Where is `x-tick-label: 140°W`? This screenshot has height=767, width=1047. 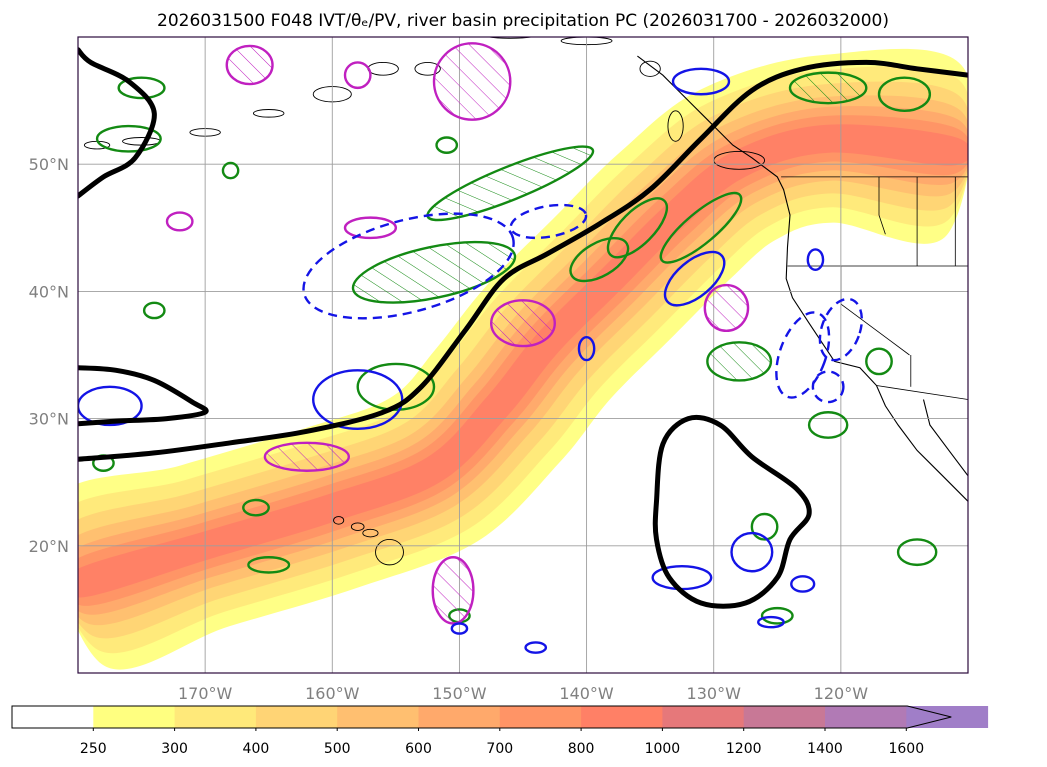 x-tick-label: 140°W is located at coordinates (586, 693).